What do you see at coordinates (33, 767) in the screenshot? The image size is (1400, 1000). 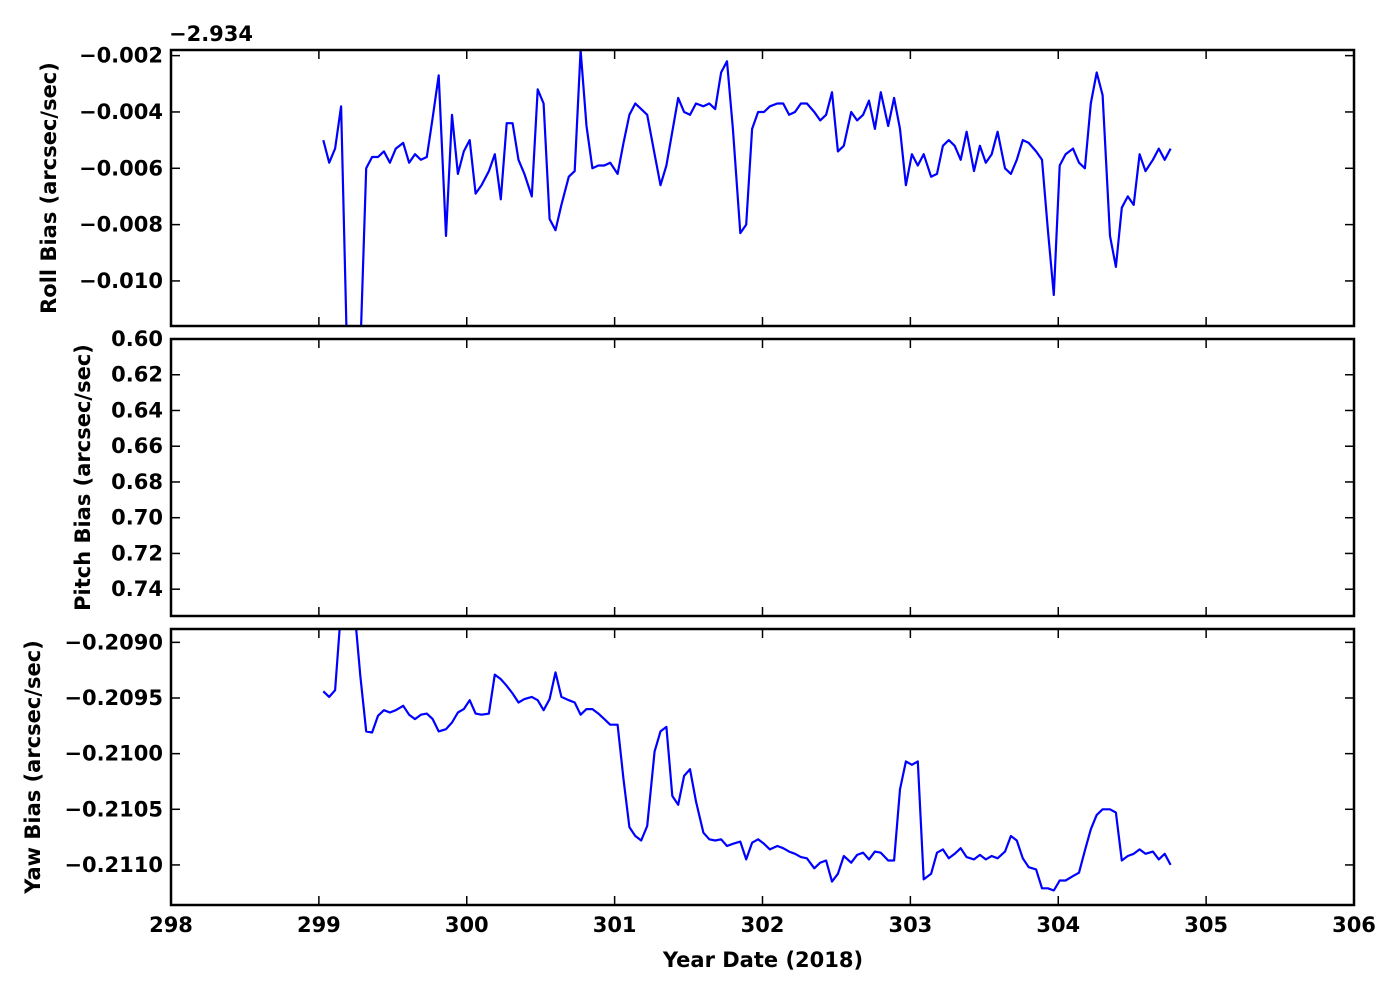 I see `y-axis-label-yaw: Yaw Bias (arcsec/sec)` at bounding box center [33, 767].